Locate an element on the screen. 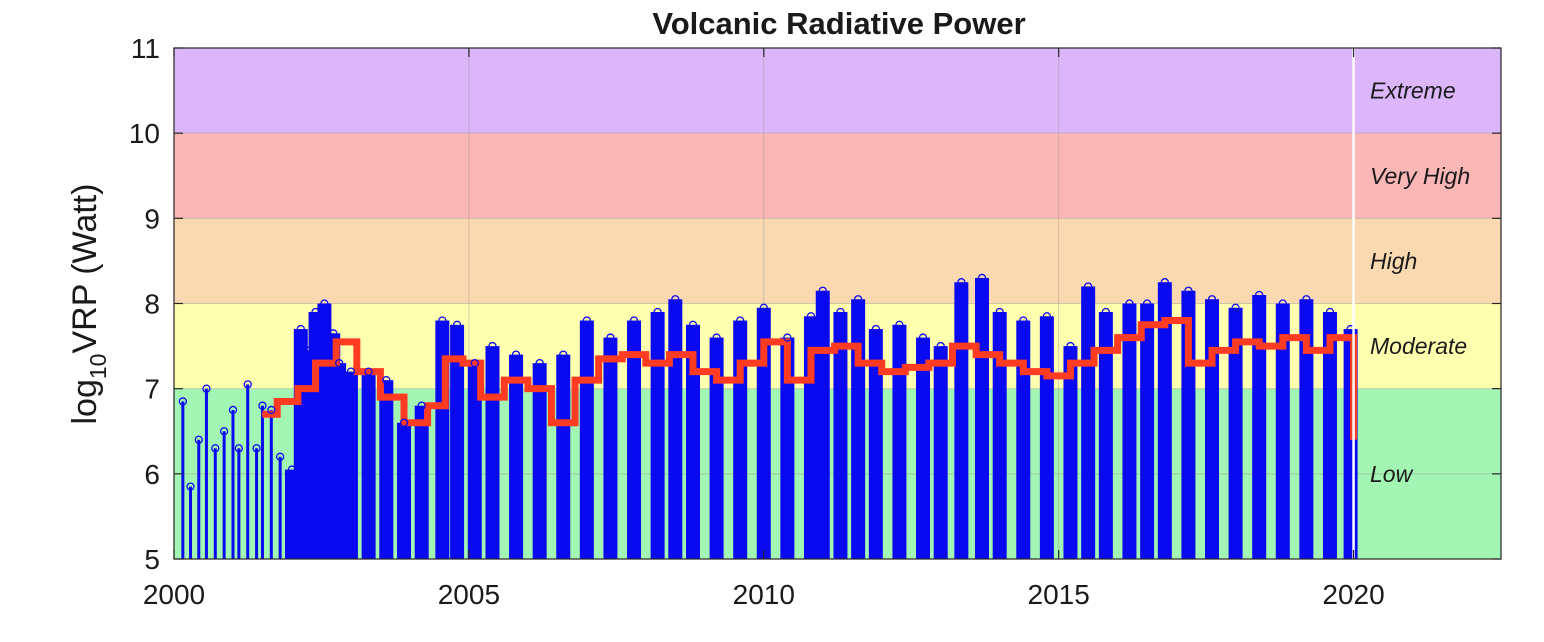  x-tick-label: 2005 is located at coordinates (469, 594).